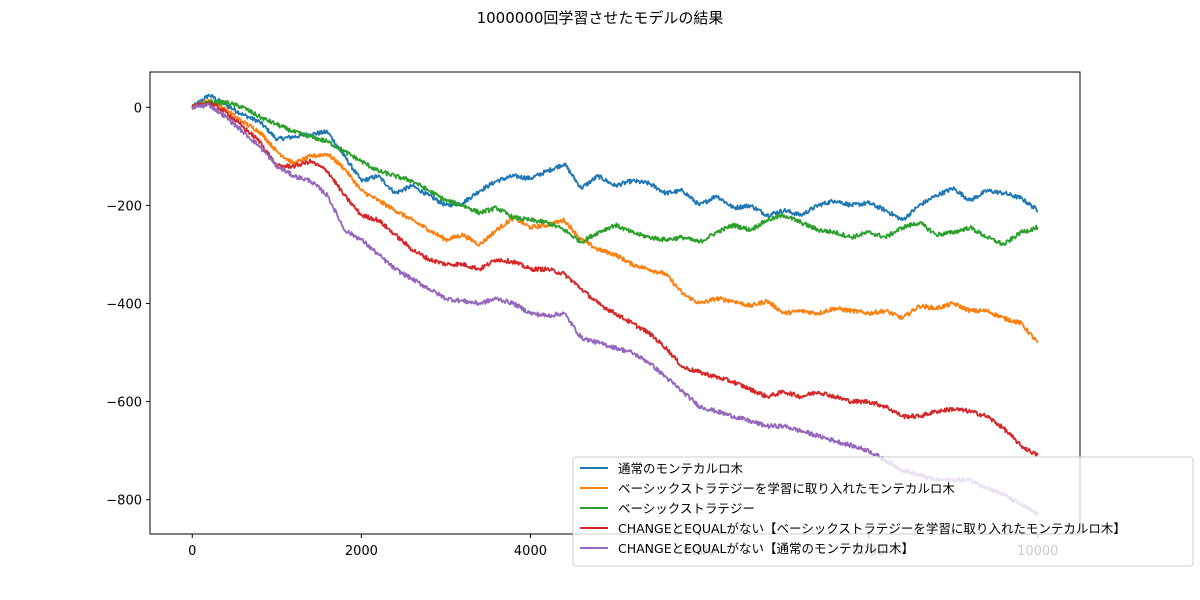 The height and width of the screenshot is (600, 1200). What do you see at coordinates (361, 551) in the screenshot?
I see `x-tick-label: 2000` at bounding box center [361, 551].